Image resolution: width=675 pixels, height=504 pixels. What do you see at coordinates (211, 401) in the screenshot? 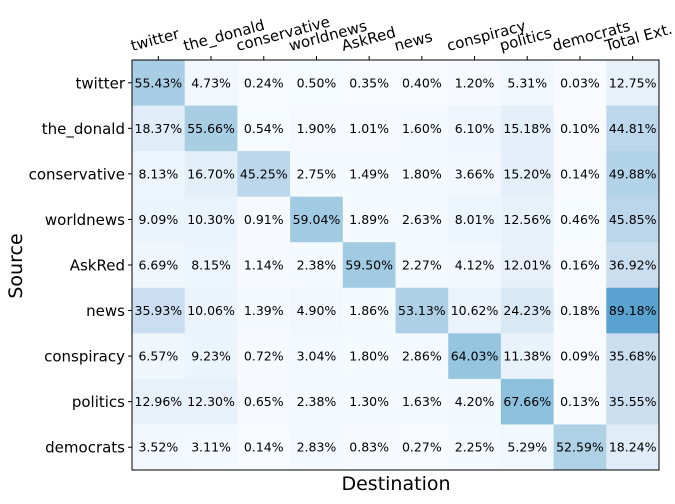
I see `cell-value-label: 12.30%` at bounding box center [211, 401].